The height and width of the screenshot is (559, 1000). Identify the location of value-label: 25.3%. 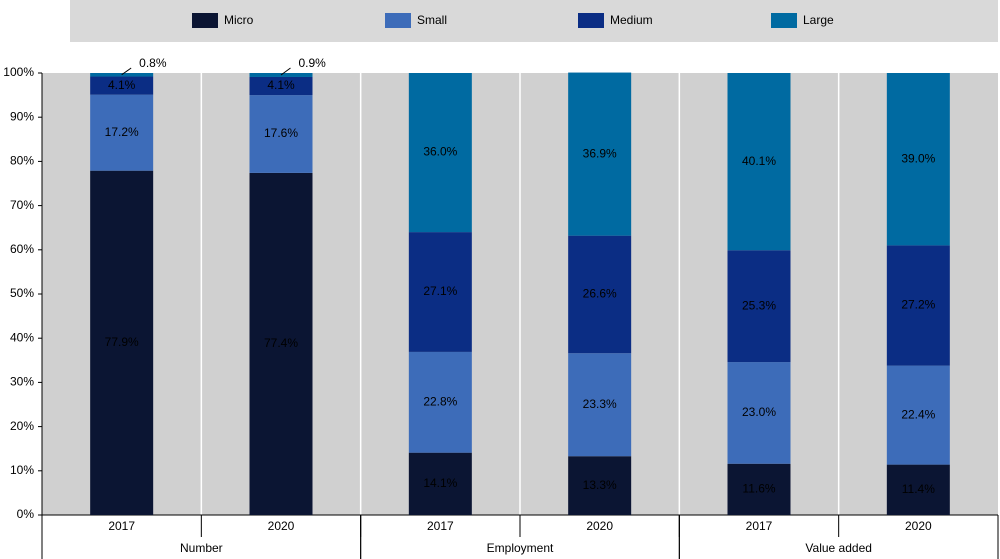
(759, 305).